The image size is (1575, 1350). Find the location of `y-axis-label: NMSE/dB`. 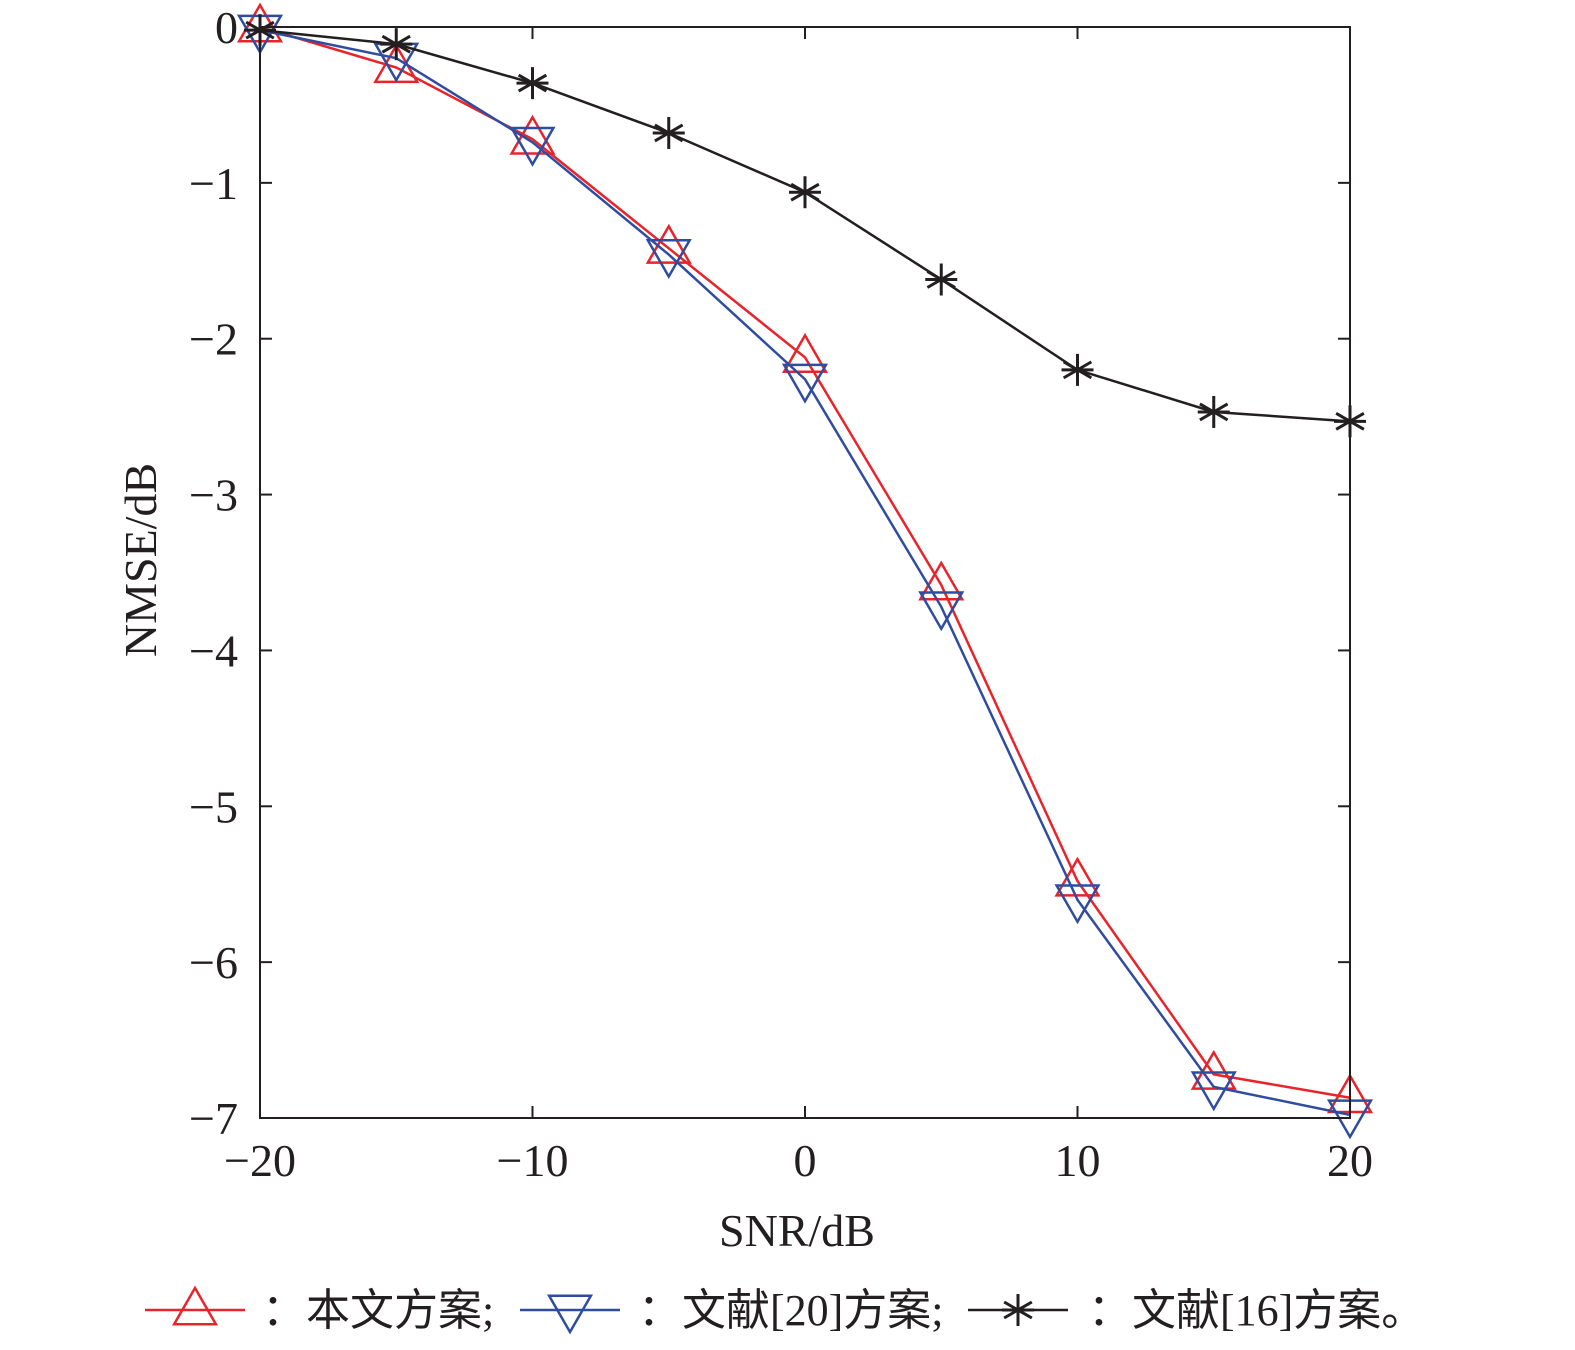

y-axis-label: NMSE/dB is located at coordinates (140, 560).